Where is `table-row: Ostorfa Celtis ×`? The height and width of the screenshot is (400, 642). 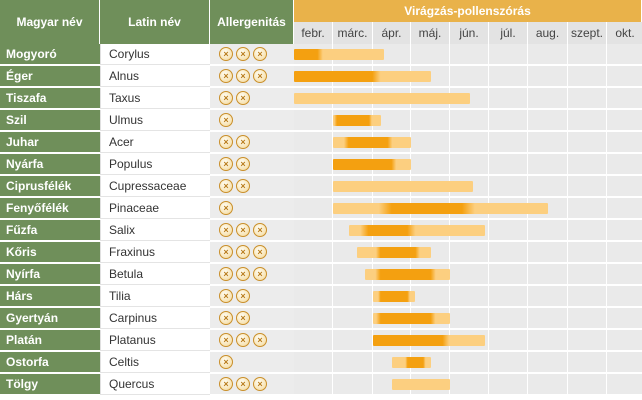 table-row: Ostorfa Celtis × is located at coordinates (321, 363).